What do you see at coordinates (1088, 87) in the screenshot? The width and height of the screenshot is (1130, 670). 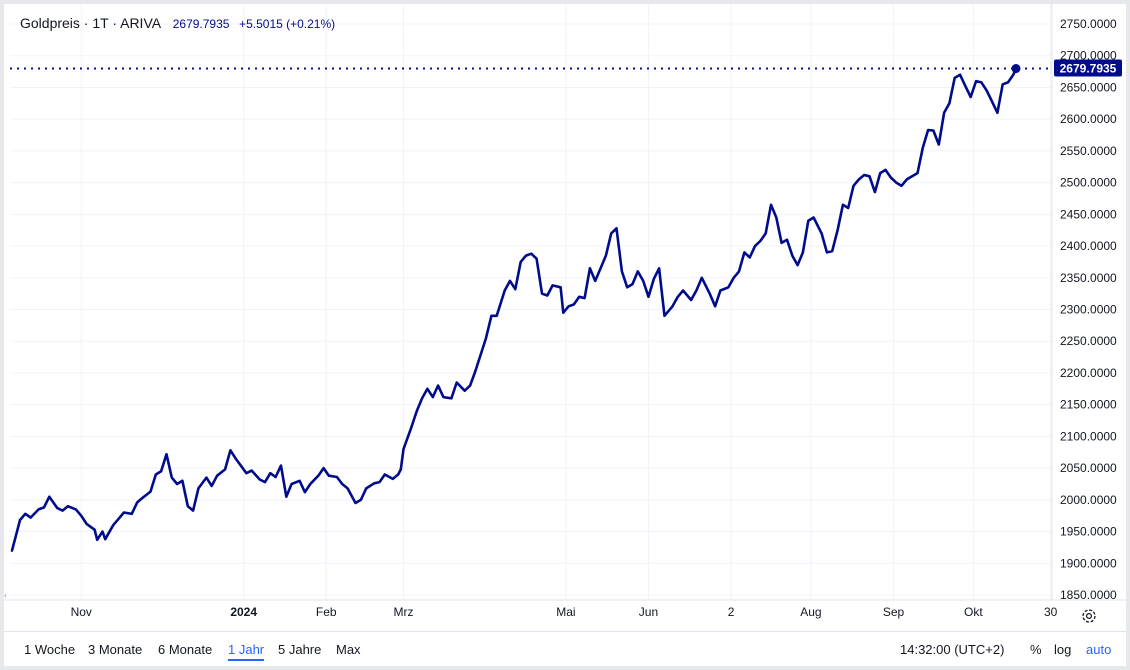 I see `y-tick-label: 2650.0000` at bounding box center [1088, 87].